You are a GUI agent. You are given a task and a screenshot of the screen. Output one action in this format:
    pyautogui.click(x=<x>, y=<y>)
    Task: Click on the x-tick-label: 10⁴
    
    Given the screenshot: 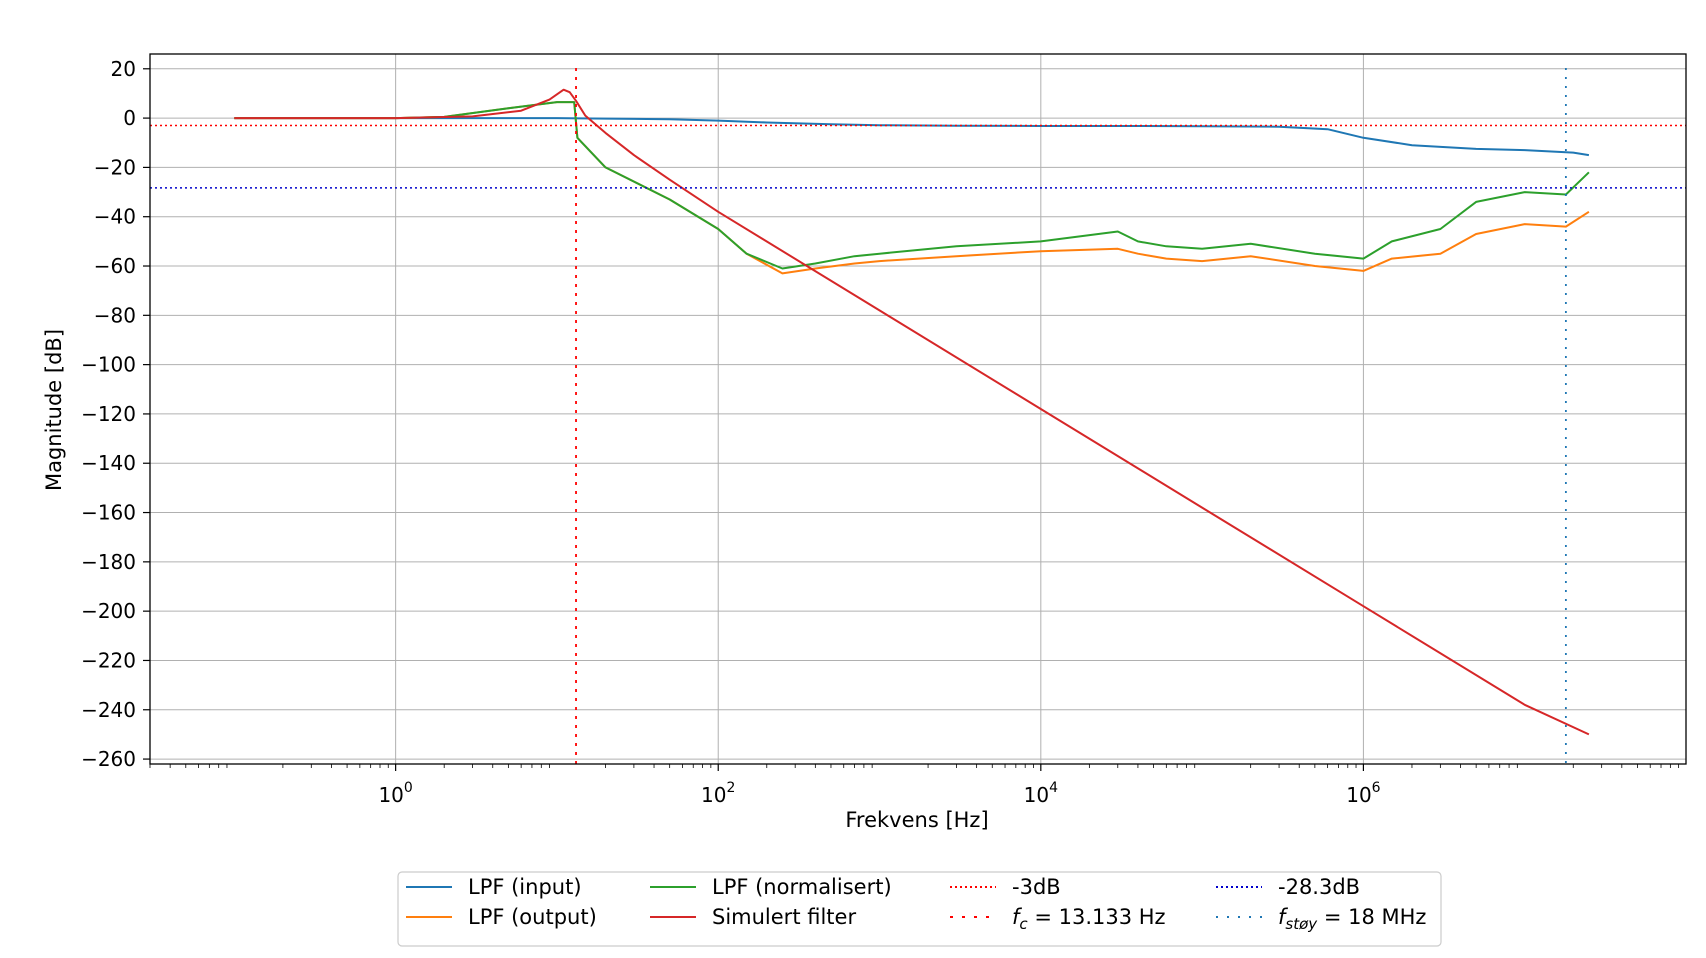 What is the action you would take?
    pyautogui.click(x=1041, y=793)
    